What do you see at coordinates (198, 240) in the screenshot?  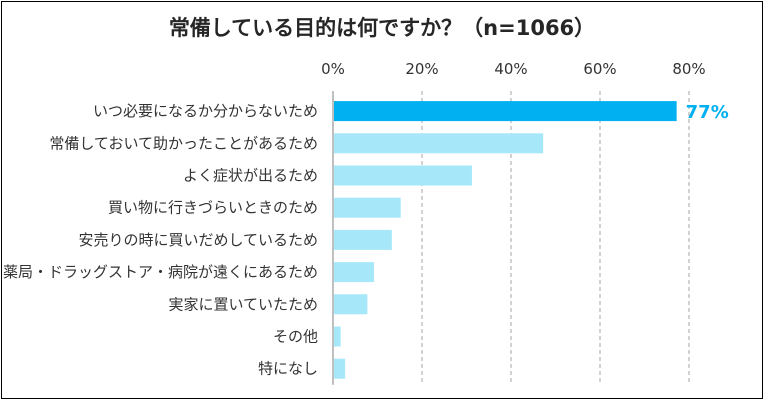 I see `category-label: 安売りの時に買いだめしているため` at bounding box center [198, 240].